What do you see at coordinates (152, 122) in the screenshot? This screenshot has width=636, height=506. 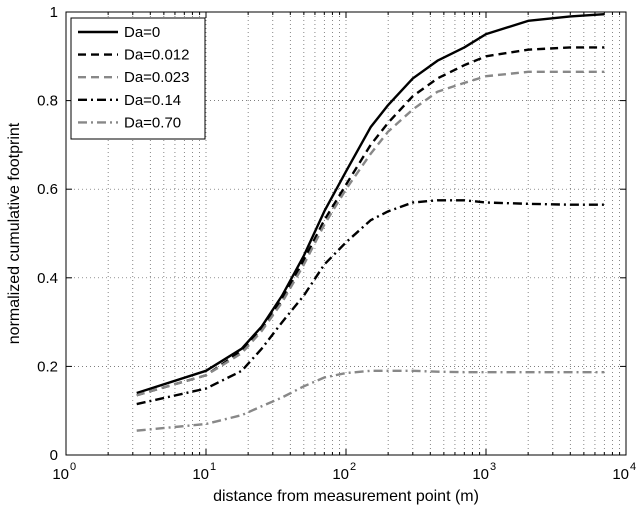 I see `legend-label: Da=0.70` at bounding box center [152, 122].